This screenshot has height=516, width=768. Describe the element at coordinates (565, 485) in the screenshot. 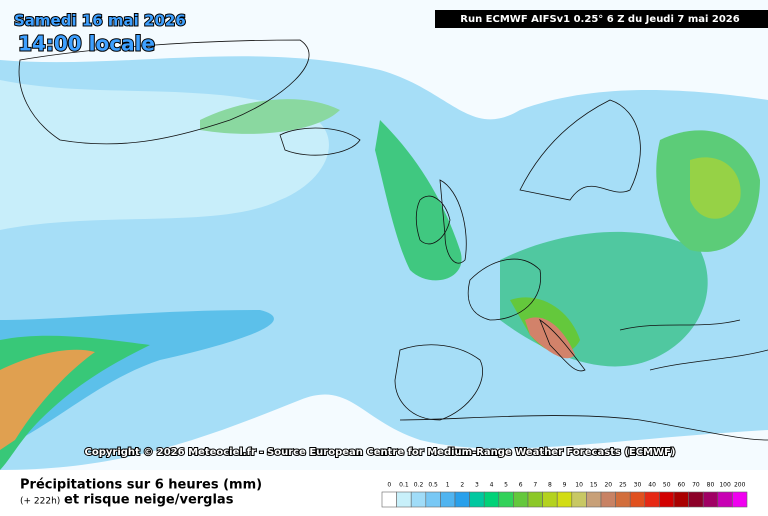

I see `scale-label: 9` at that location.